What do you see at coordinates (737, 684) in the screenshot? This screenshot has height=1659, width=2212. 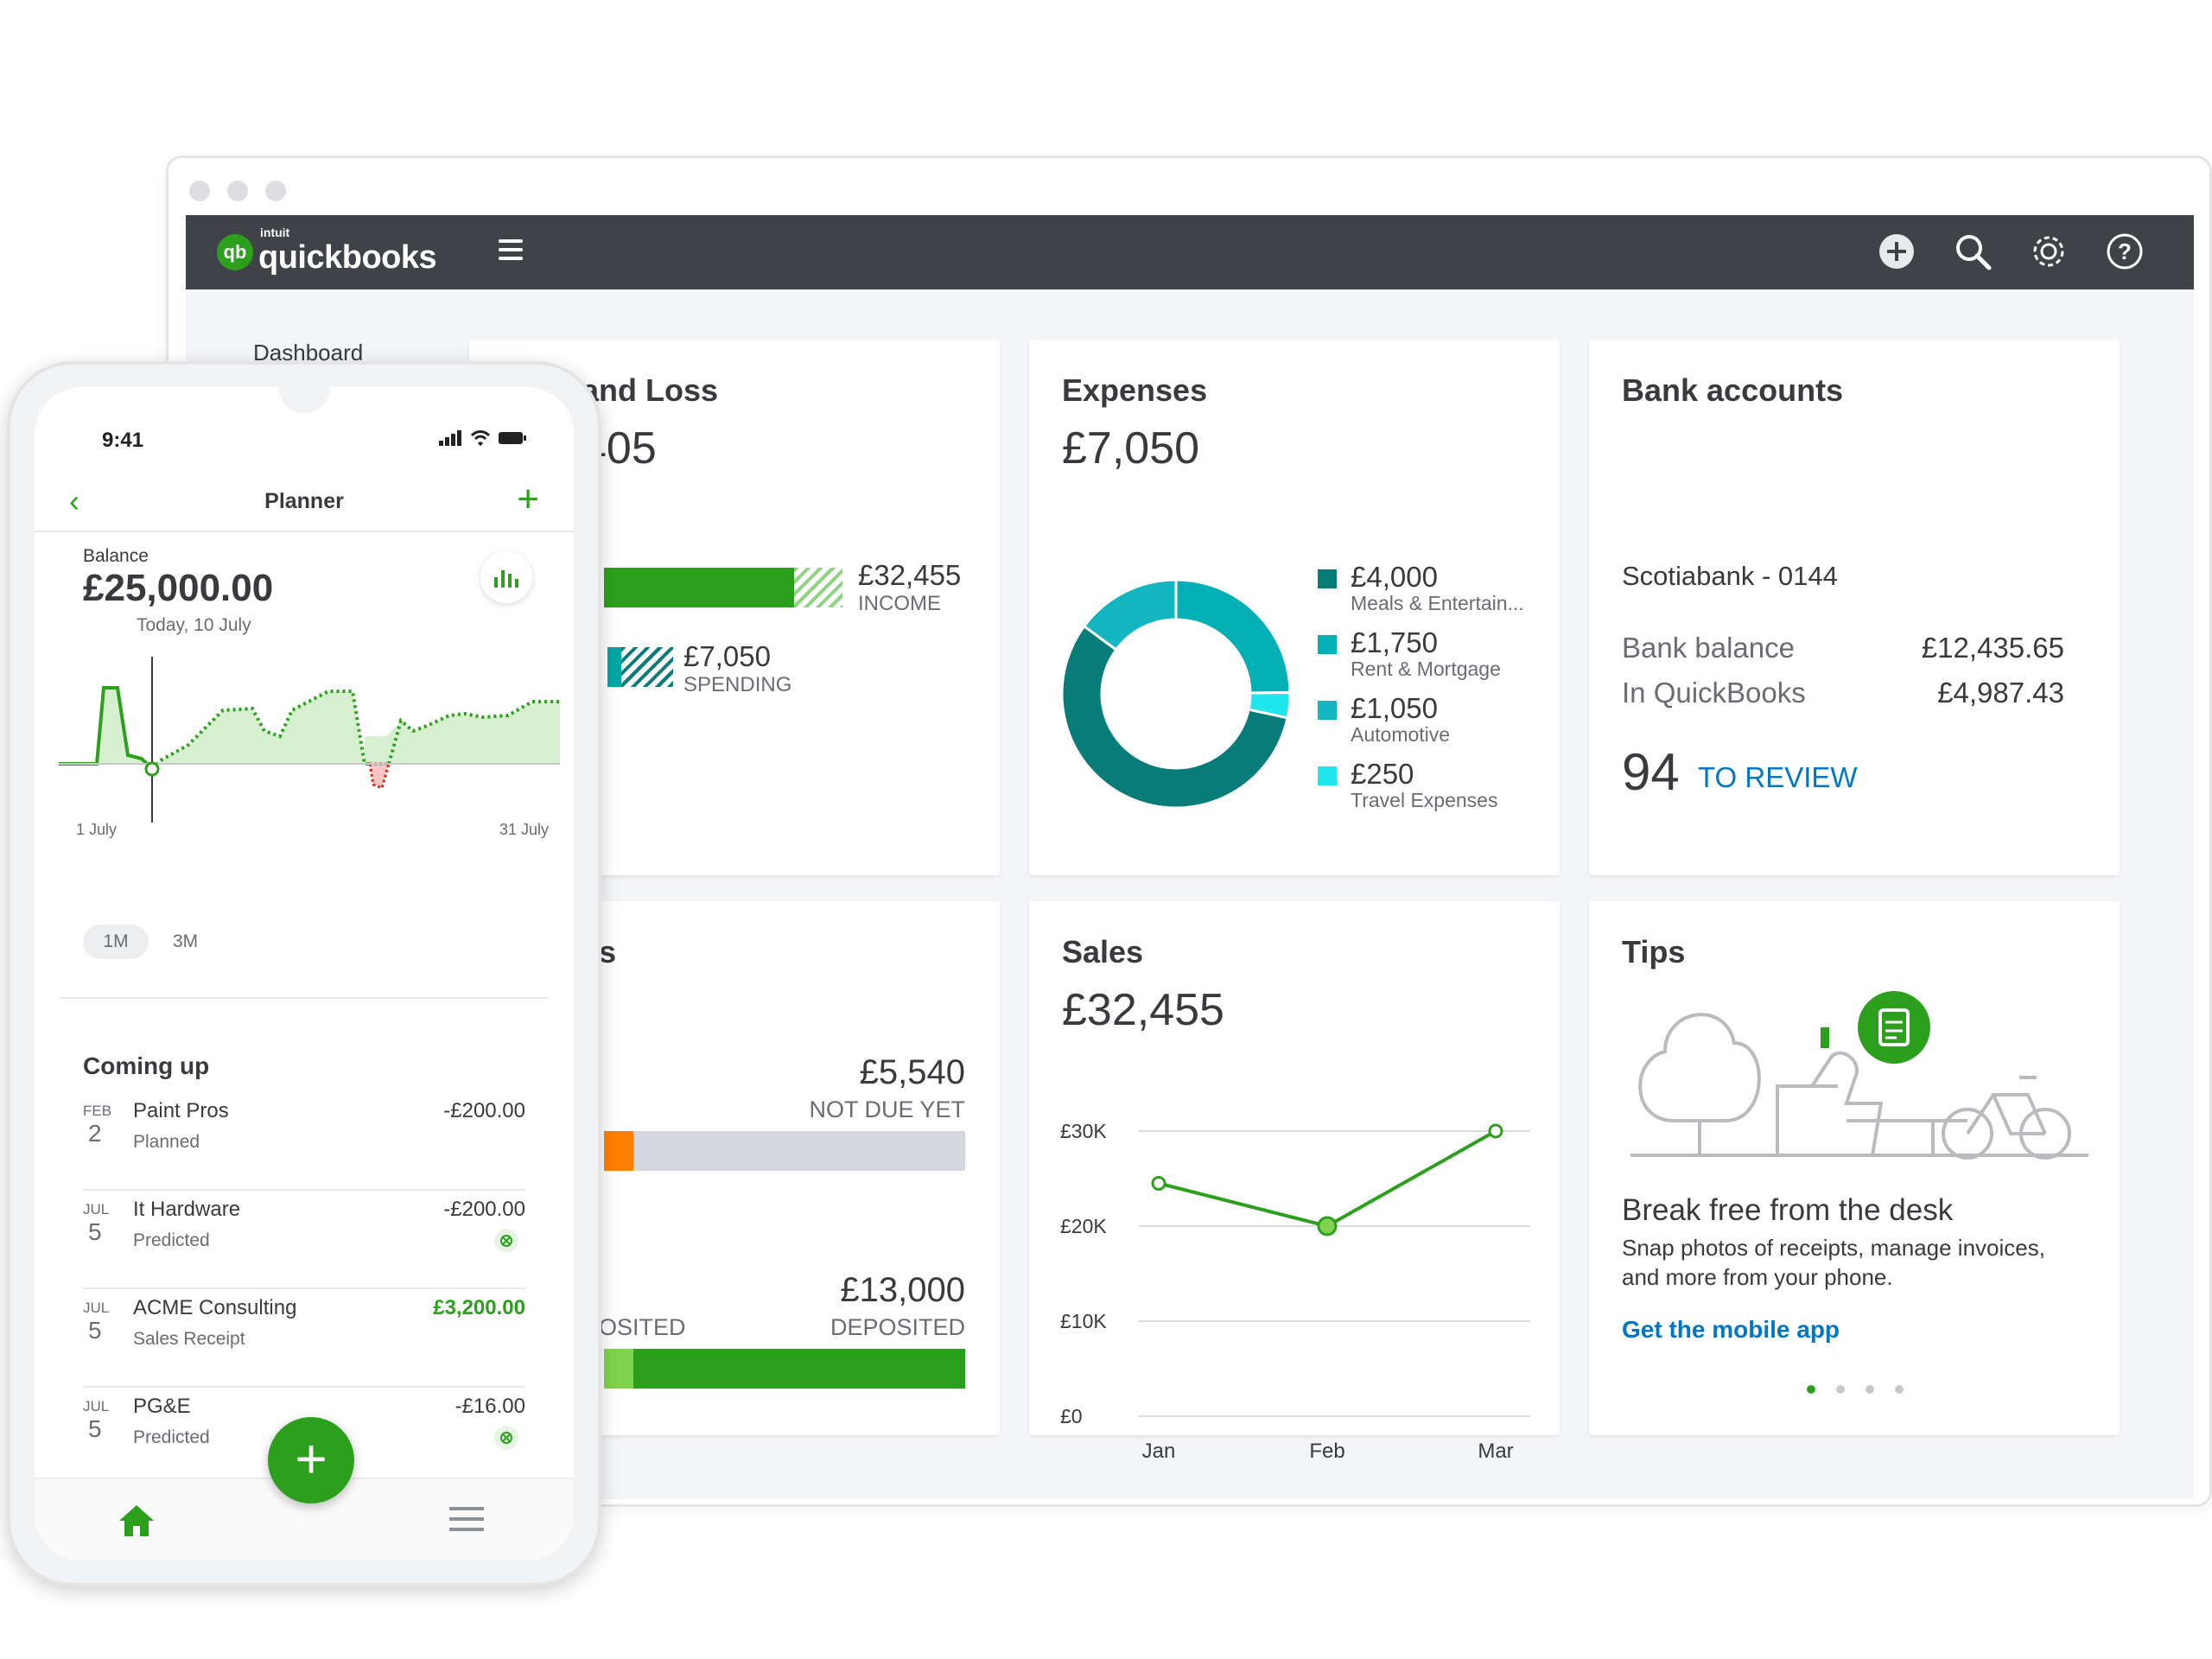 I see `spending-label: SPENDING` at bounding box center [737, 684].